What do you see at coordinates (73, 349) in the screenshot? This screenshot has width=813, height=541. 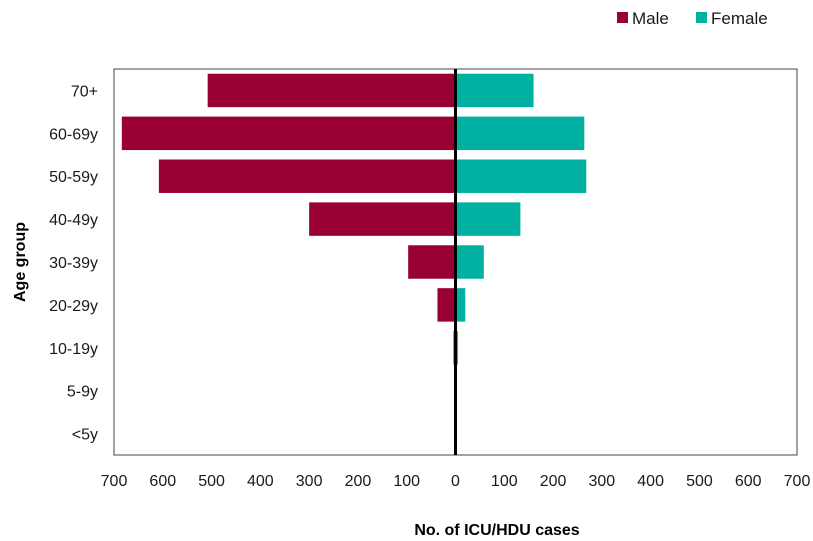 I see `y-tick-label: 10-19y` at bounding box center [73, 349].